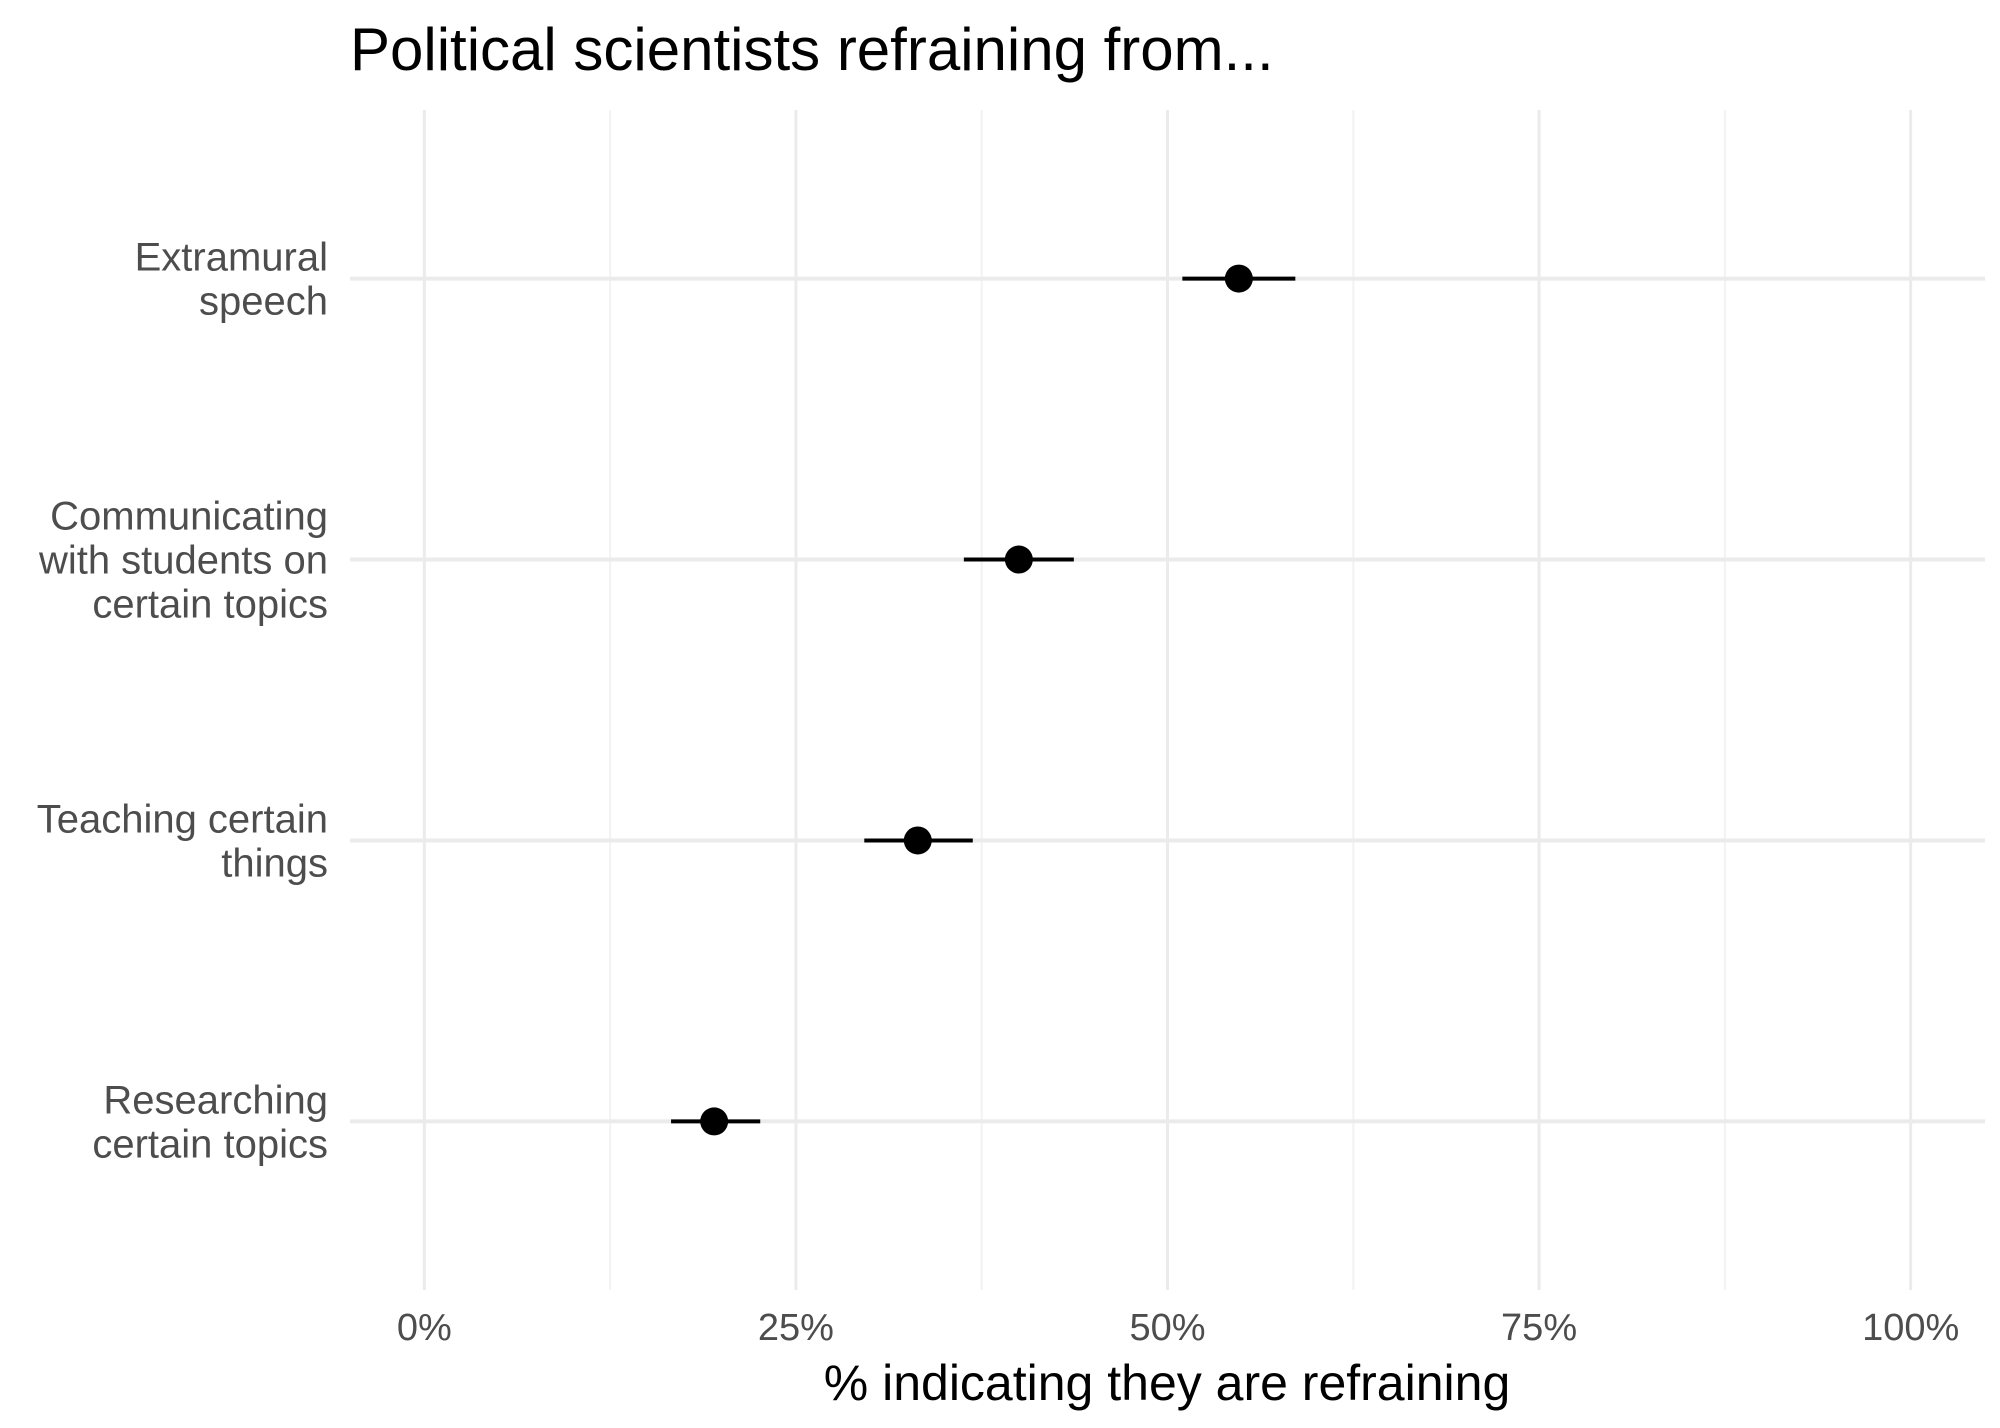  Describe the element at coordinates (1167, 1328) in the screenshot. I see `x-tick-label: 50%` at that location.